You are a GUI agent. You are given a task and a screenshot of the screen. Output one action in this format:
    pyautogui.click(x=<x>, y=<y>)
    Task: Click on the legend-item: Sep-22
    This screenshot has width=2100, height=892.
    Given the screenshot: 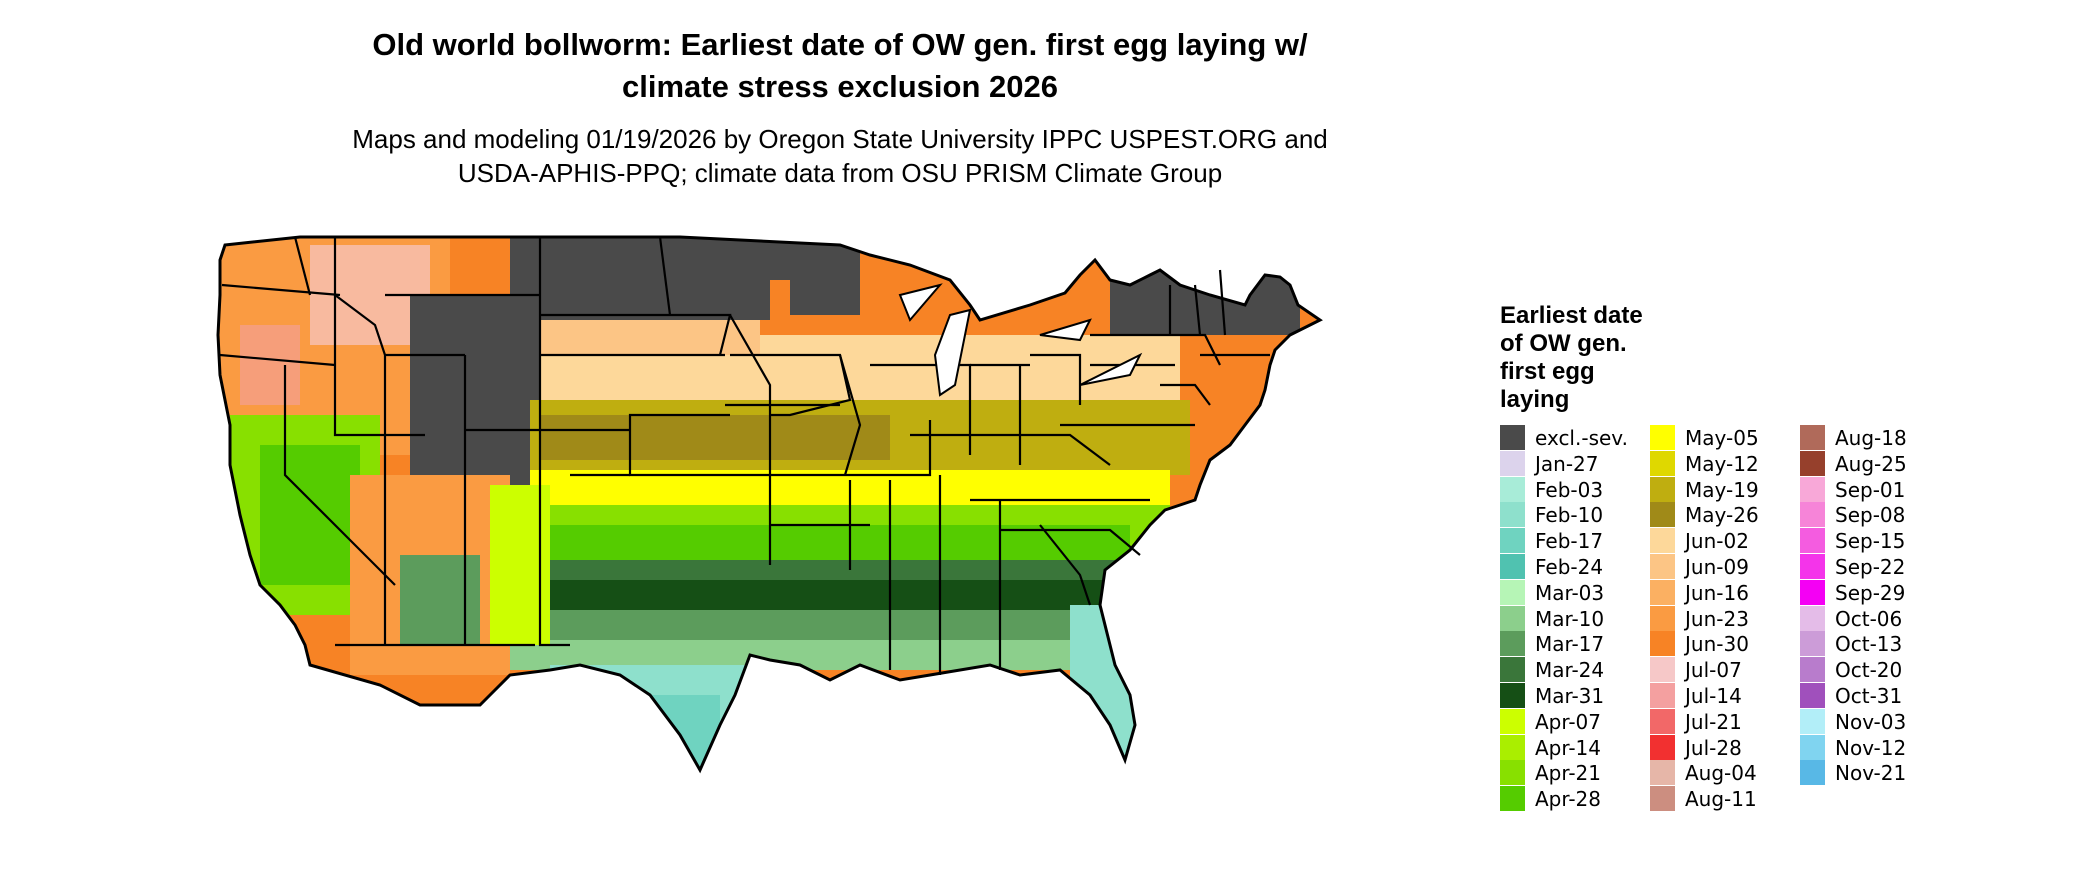 What is the action you would take?
    pyautogui.click(x=1875, y=566)
    